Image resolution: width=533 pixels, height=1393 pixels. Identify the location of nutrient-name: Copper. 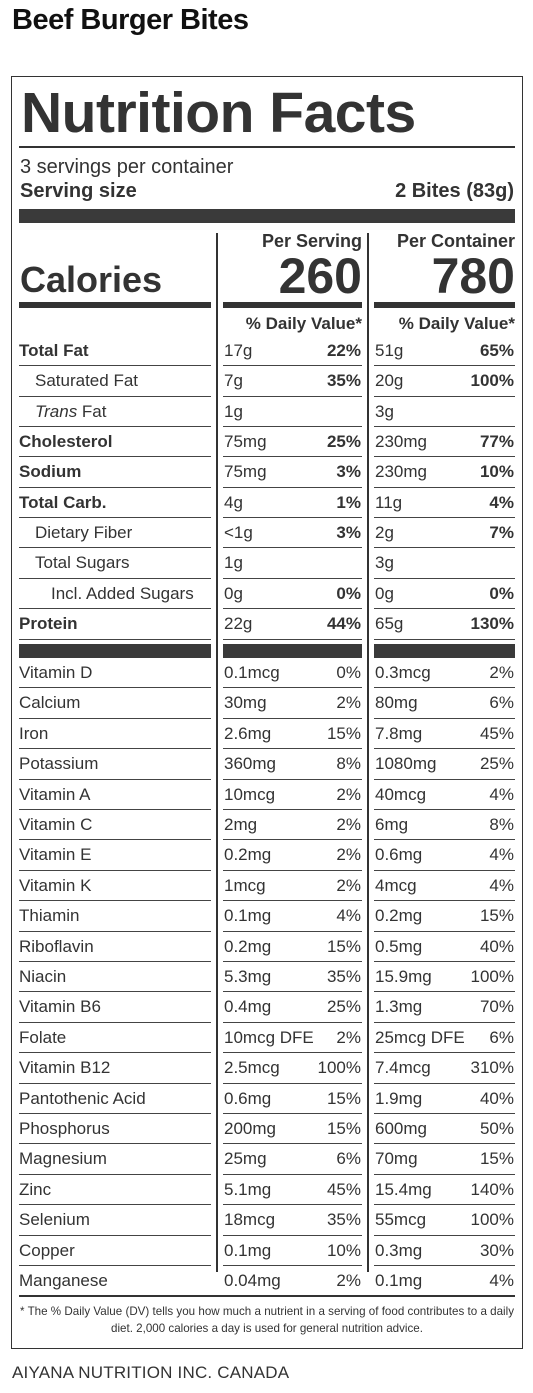
(115, 1251).